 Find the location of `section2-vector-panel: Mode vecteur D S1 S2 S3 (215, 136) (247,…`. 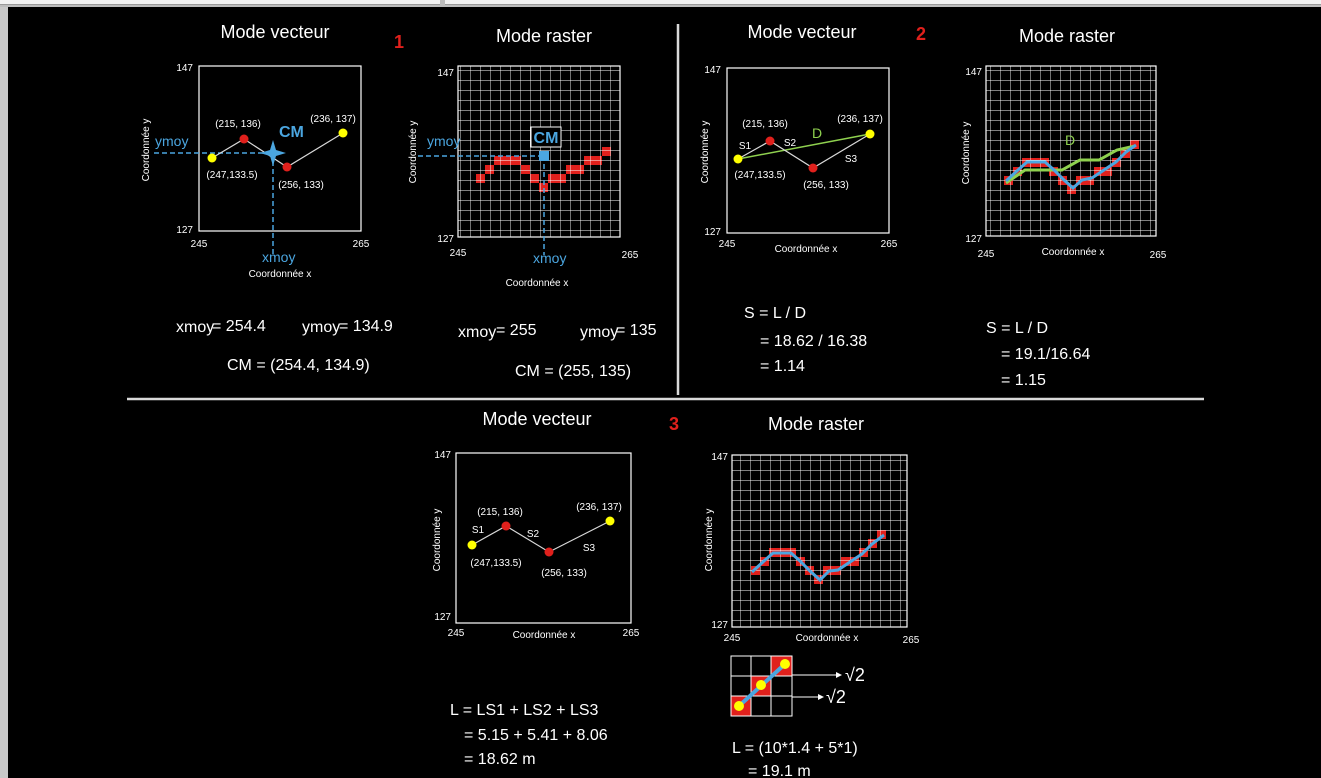

section2-vector-panel: Mode vecteur D S1 S2 S3 (215, 136) (247,… is located at coordinates (799, 138).